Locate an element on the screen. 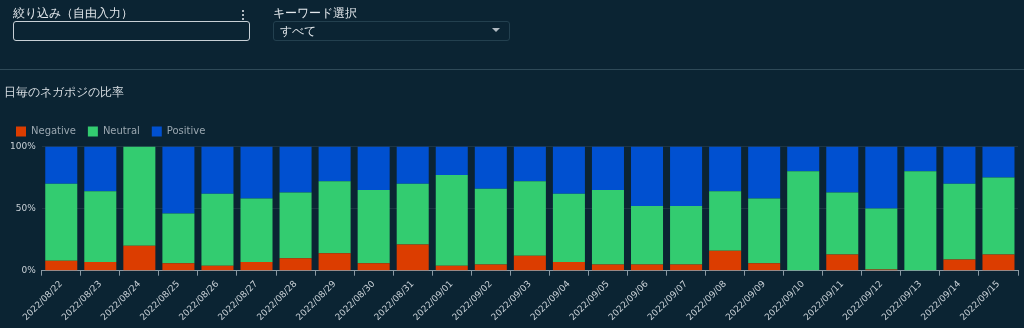 The image size is (1024, 328). text: すべて is located at coordinates (298, 31).